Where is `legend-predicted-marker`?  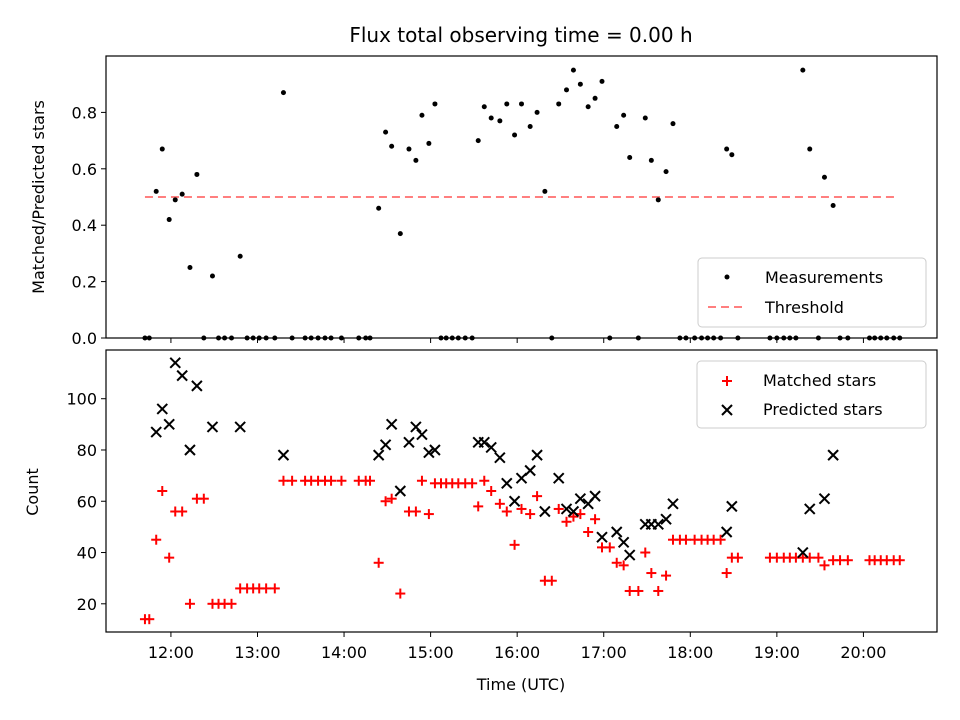
legend-predicted-marker is located at coordinates (727, 410).